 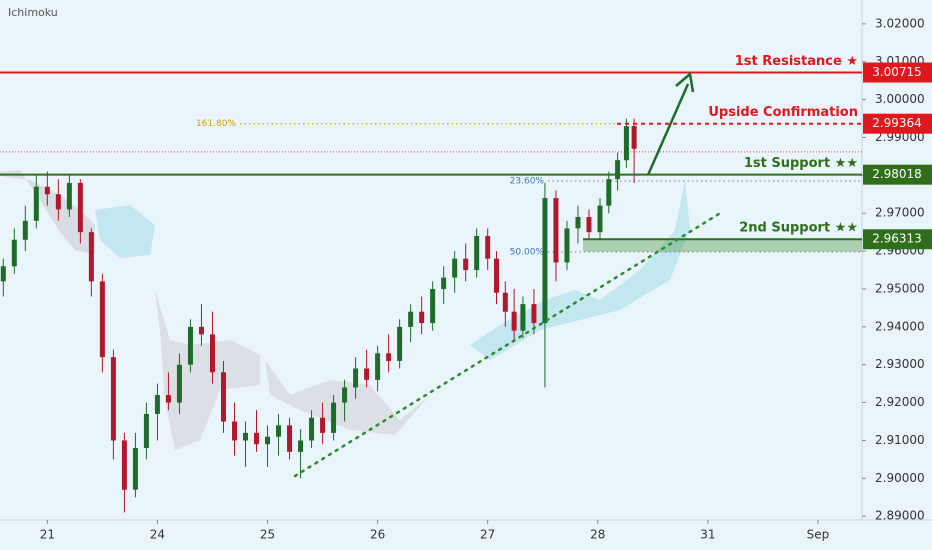 I want to click on y-tick-label: 2.92000, so click(x=900, y=402).